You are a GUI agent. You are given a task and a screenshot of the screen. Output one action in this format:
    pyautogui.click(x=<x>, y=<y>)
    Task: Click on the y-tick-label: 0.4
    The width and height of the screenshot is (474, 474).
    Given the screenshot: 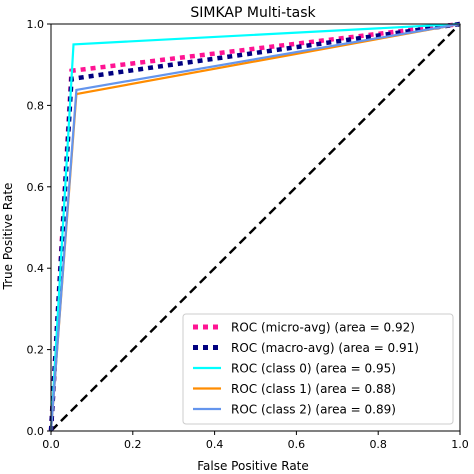 What is the action you would take?
    pyautogui.click(x=36, y=268)
    